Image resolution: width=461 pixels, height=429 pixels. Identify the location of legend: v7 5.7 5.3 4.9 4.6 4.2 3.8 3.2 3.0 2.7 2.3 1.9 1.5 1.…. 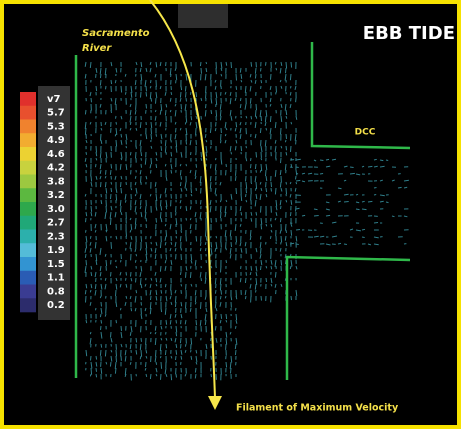
(42, 202).